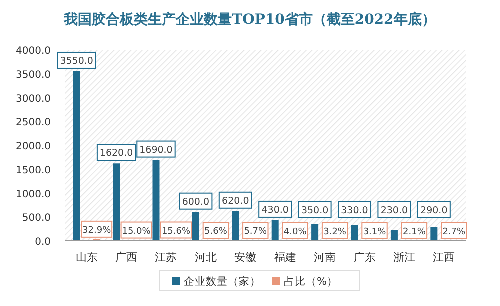  Describe the element at coordinates (33, 123) in the screenshot. I see `y-tick-label: 2500.0` at that location.